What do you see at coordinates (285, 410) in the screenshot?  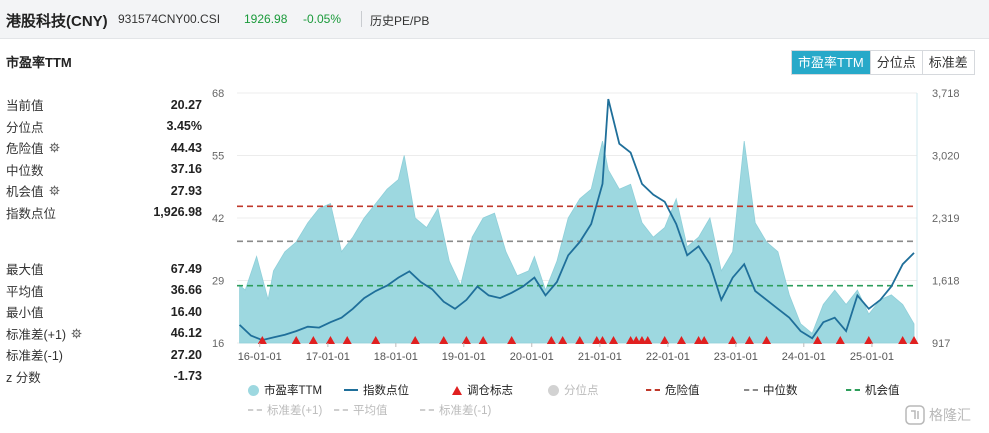 I see `legend-std-plus: 标准差(+1)` at bounding box center [285, 410].